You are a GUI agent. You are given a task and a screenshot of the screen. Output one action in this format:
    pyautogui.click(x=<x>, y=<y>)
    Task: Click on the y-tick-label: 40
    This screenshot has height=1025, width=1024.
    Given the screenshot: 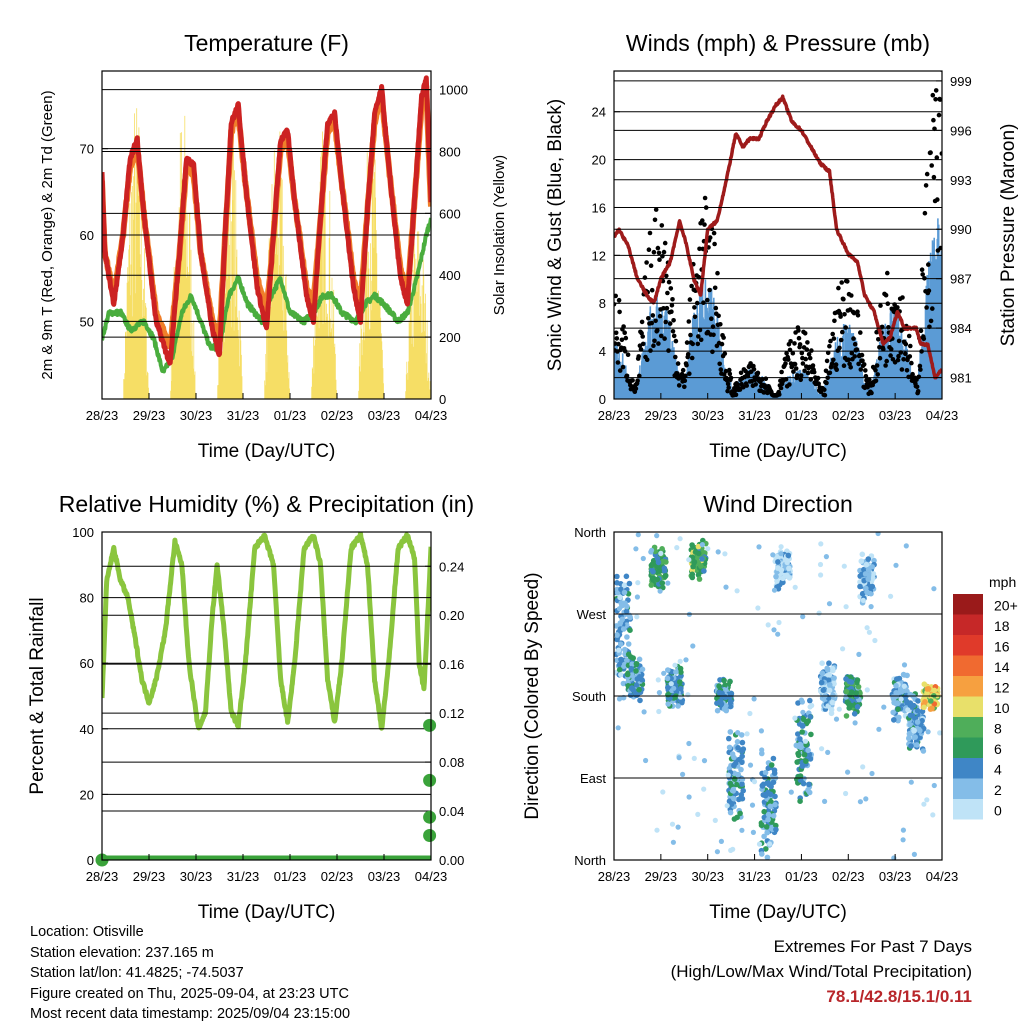 What is the action you would take?
    pyautogui.click(x=87, y=729)
    